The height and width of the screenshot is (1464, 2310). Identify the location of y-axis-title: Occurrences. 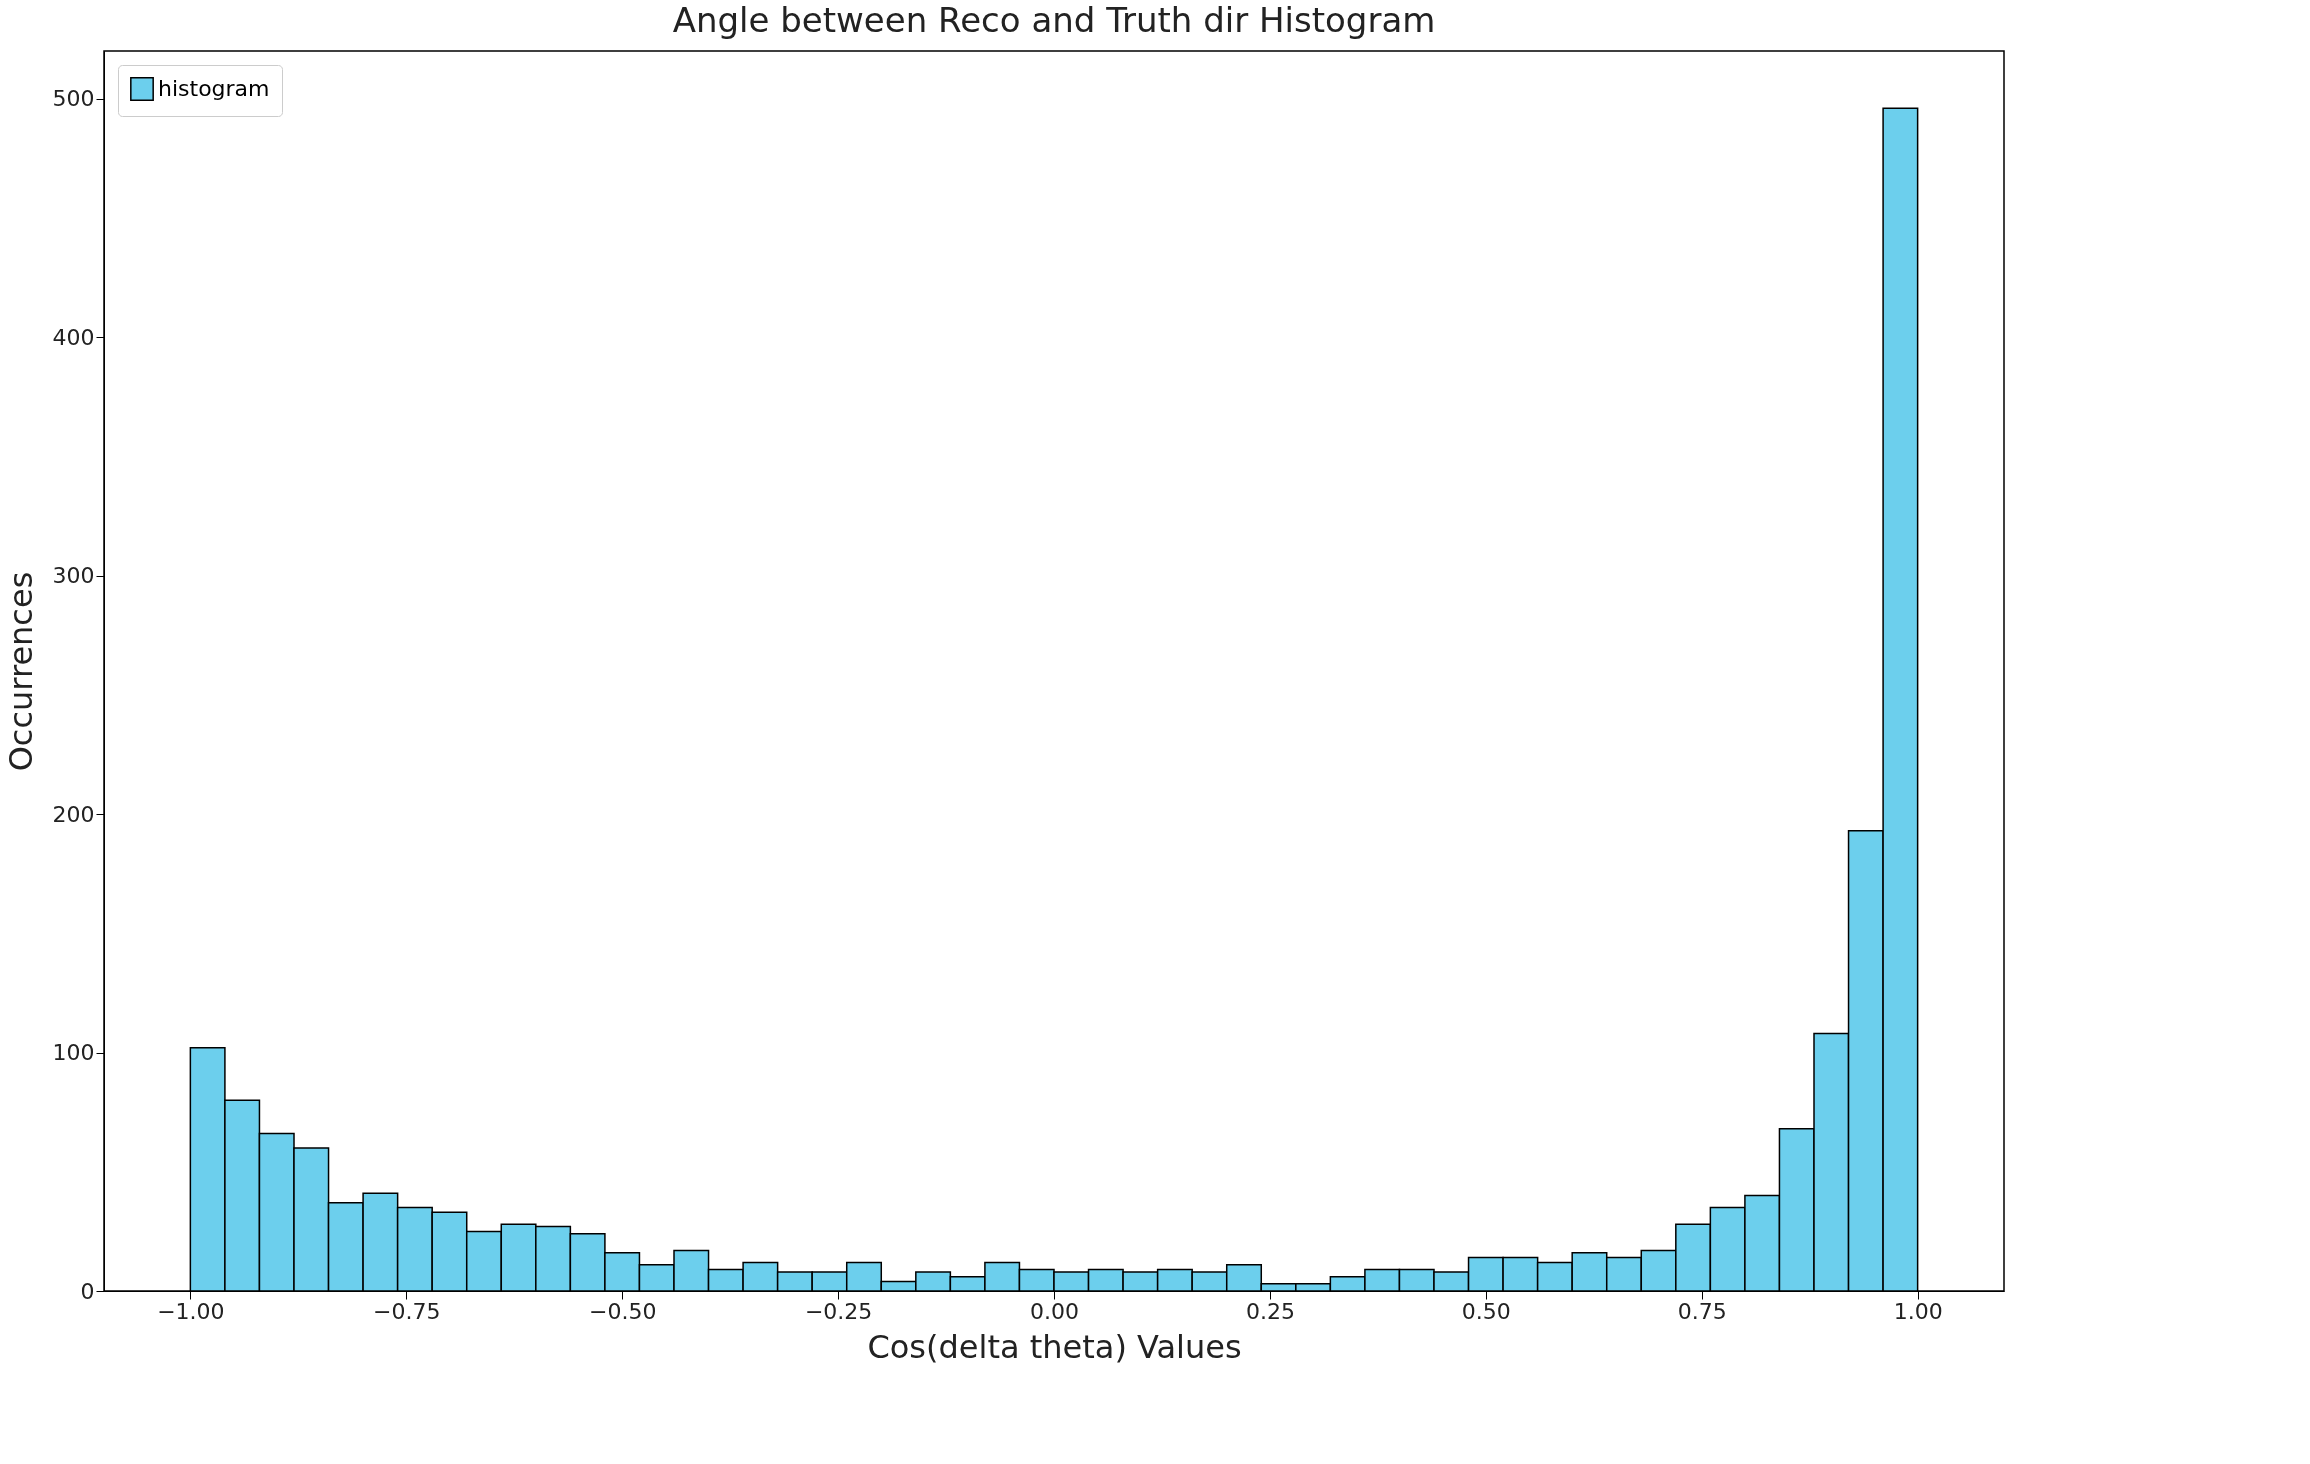
(20, 671).